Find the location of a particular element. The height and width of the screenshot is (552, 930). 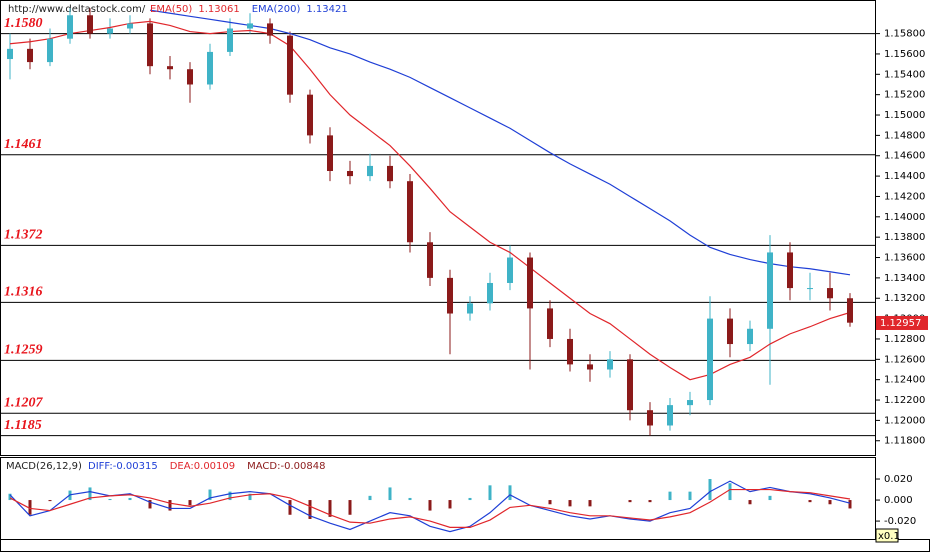

y-tick-label: 1.14200 is located at coordinates (904, 196).